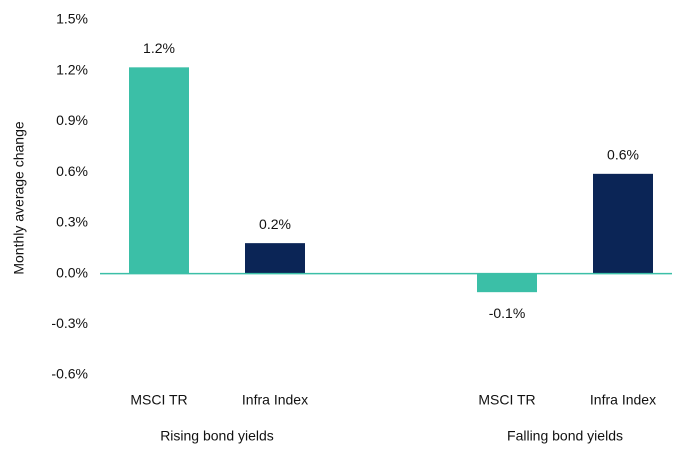 The height and width of the screenshot is (449, 674). What do you see at coordinates (159, 48) in the screenshot?
I see `data-label: 1.2%` at bounding box center [159, 48].